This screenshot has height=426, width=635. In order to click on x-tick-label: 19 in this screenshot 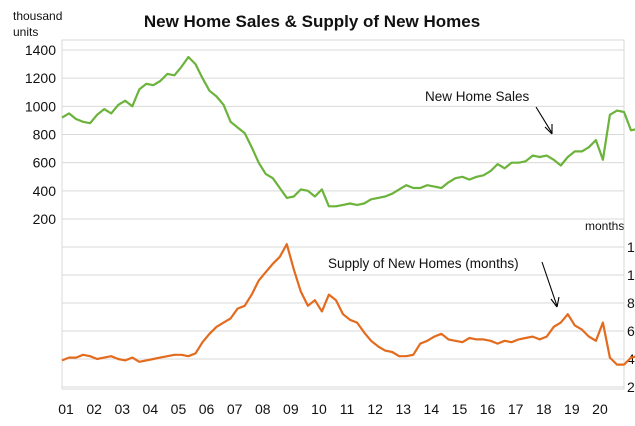, I will do `click(572, 409)`.